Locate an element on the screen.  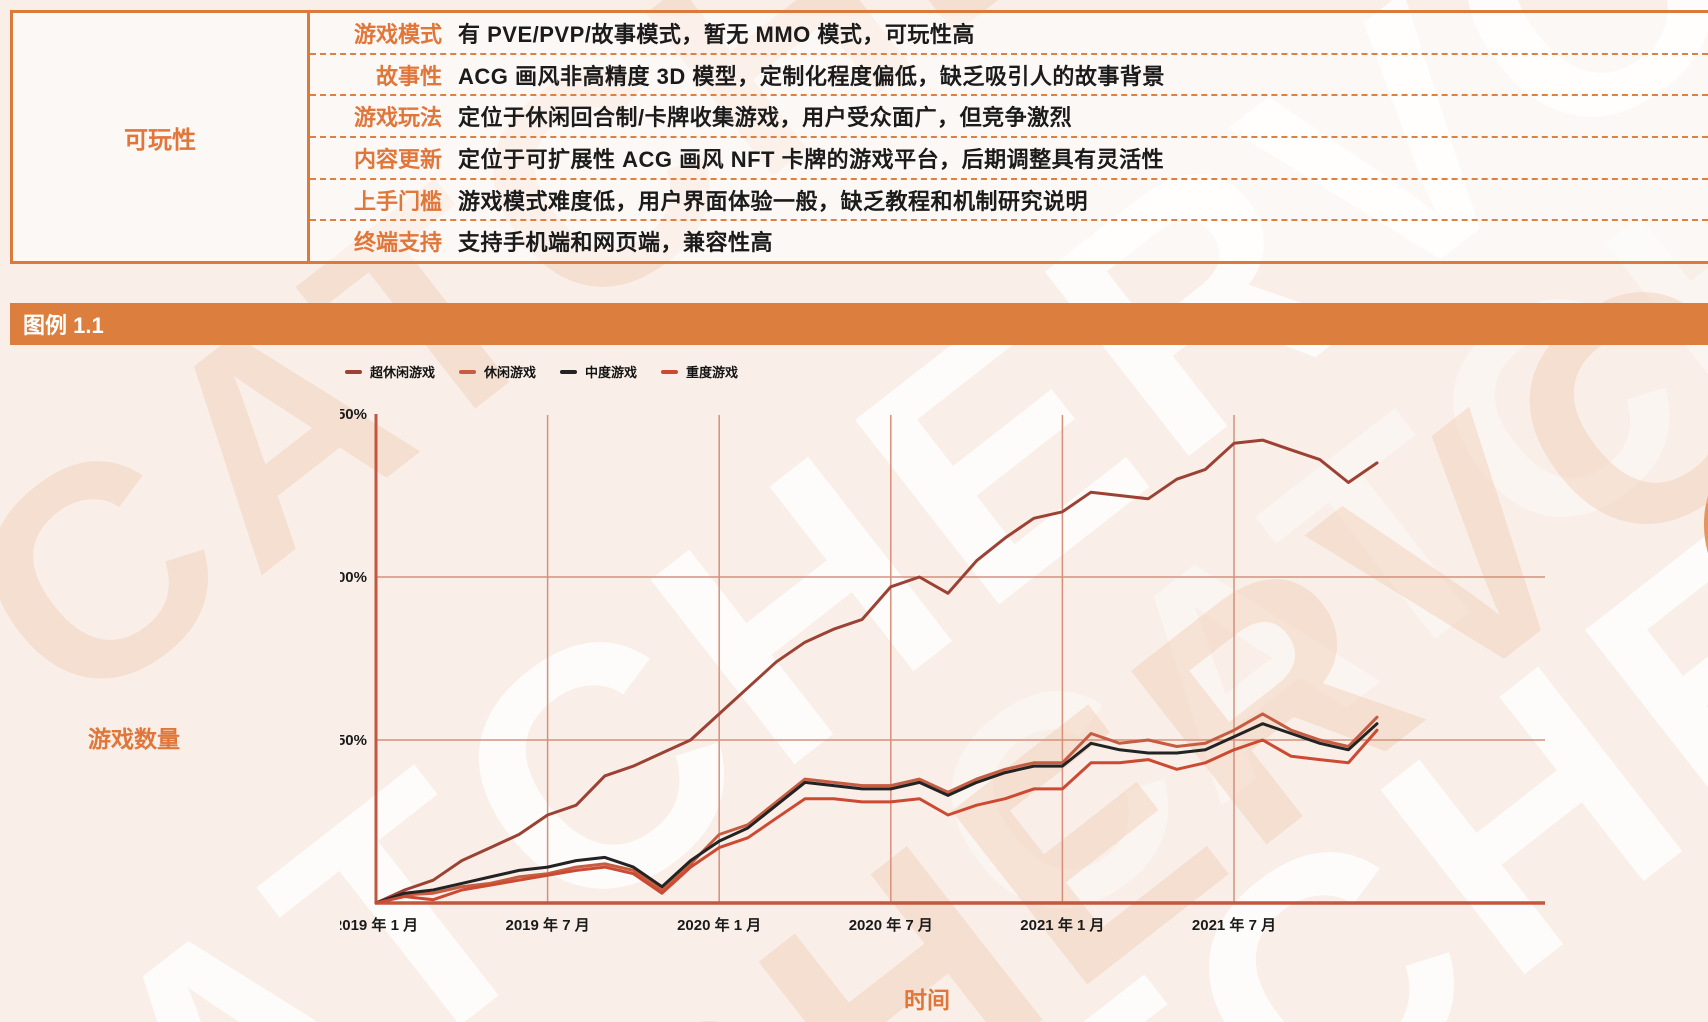
series-line-重度游戏 is located at coordinates (876, 816).